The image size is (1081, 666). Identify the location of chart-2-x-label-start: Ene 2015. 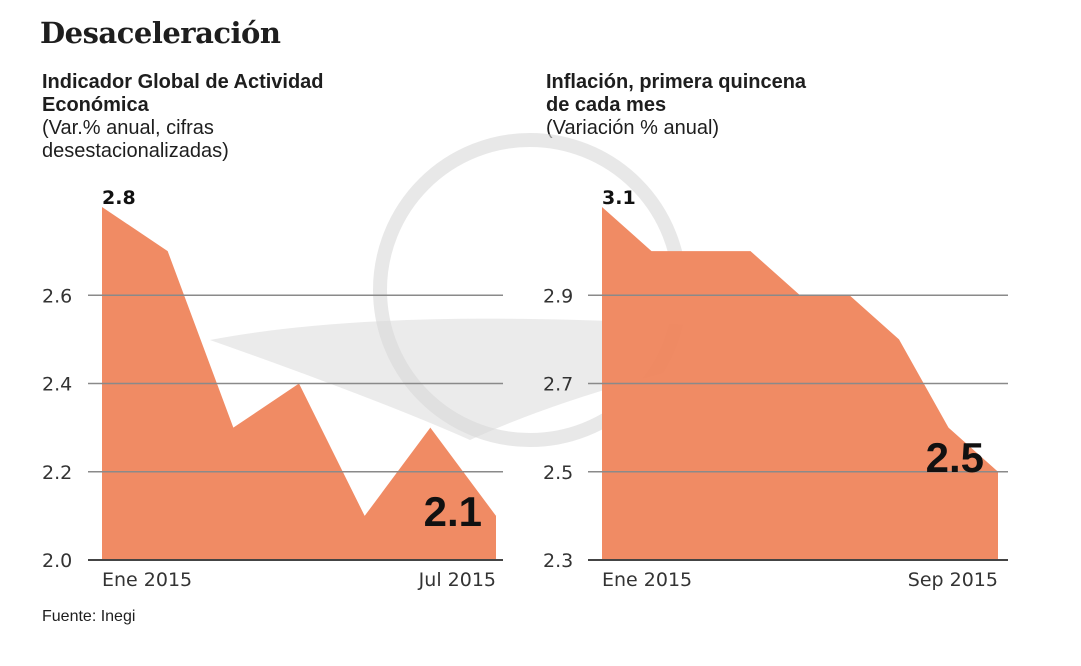
(647, 580).